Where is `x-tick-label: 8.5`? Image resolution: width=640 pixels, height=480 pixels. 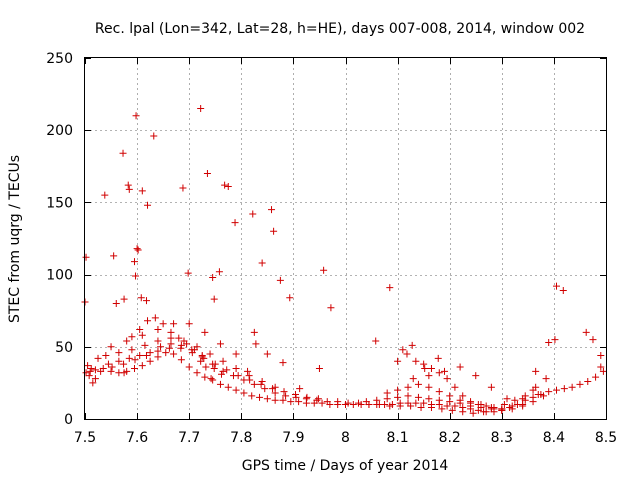
x-tick-label: 8.5 is located at coordinates (606, 438).